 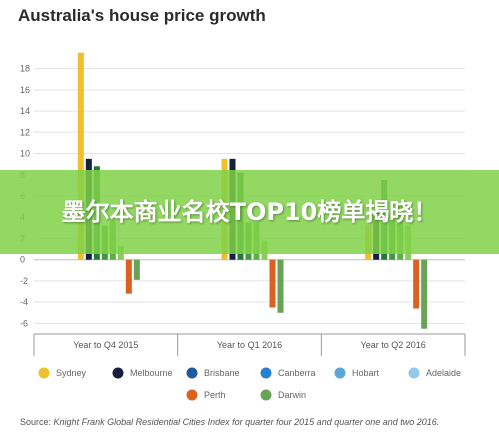 What do you see at coordinates (36, 422) in the screenshot?
I see `source-label: Source:` at bounding box center [36, 422].